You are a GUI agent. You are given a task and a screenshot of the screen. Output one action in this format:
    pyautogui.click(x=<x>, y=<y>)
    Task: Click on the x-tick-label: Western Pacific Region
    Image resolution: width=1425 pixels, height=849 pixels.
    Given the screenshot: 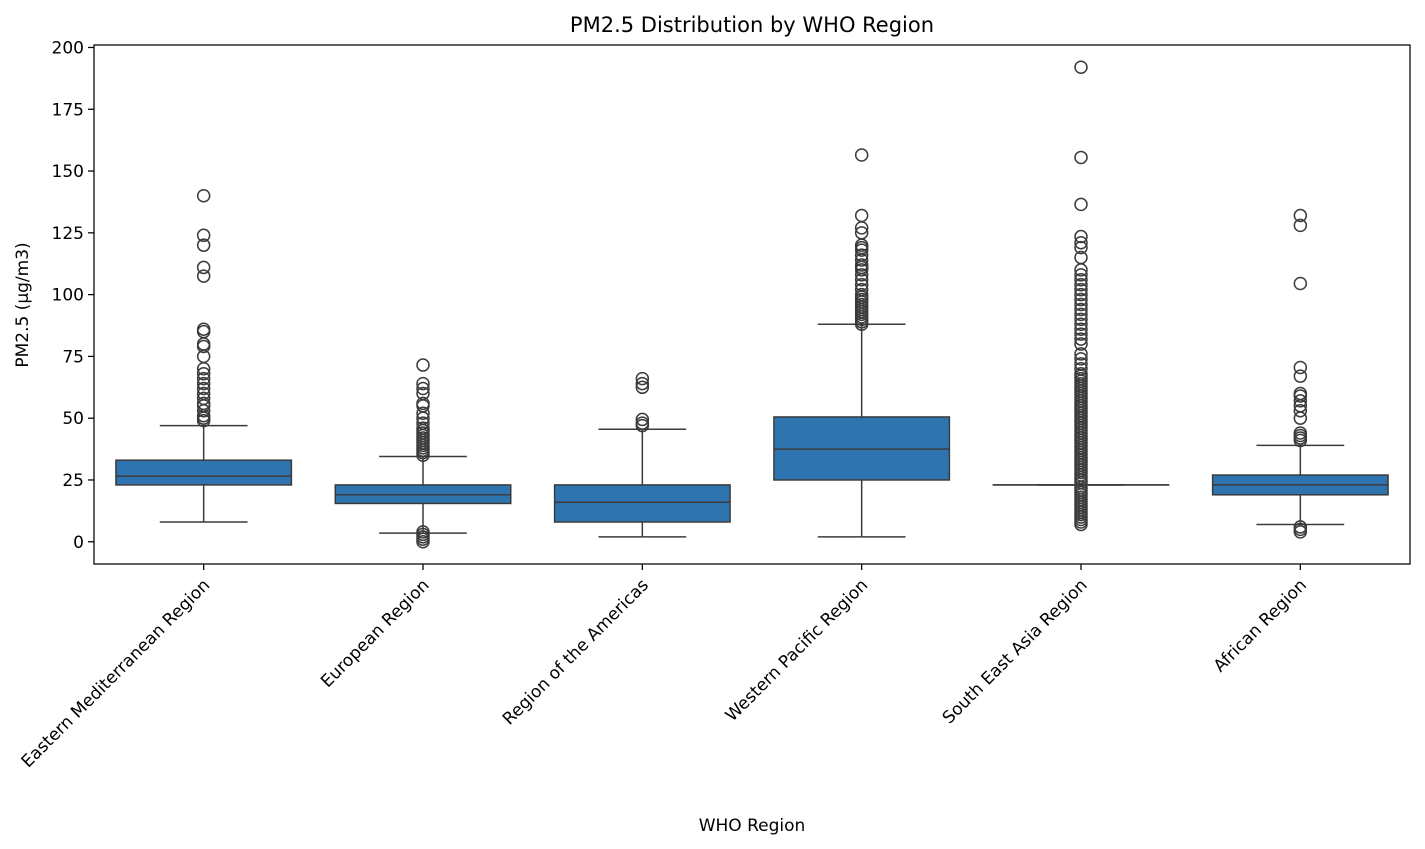 What is the action you would take?
    pyautogui.click(x=797, y=650)
    